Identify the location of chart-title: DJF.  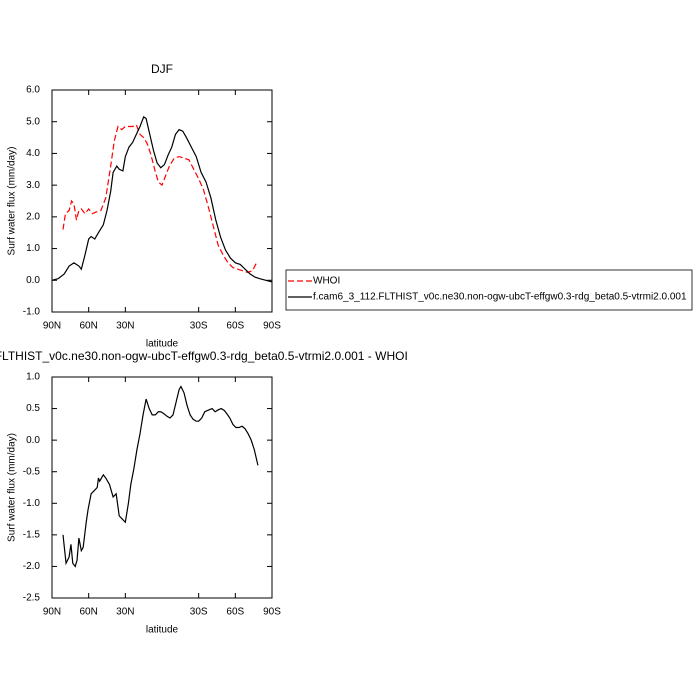
(162, 69).